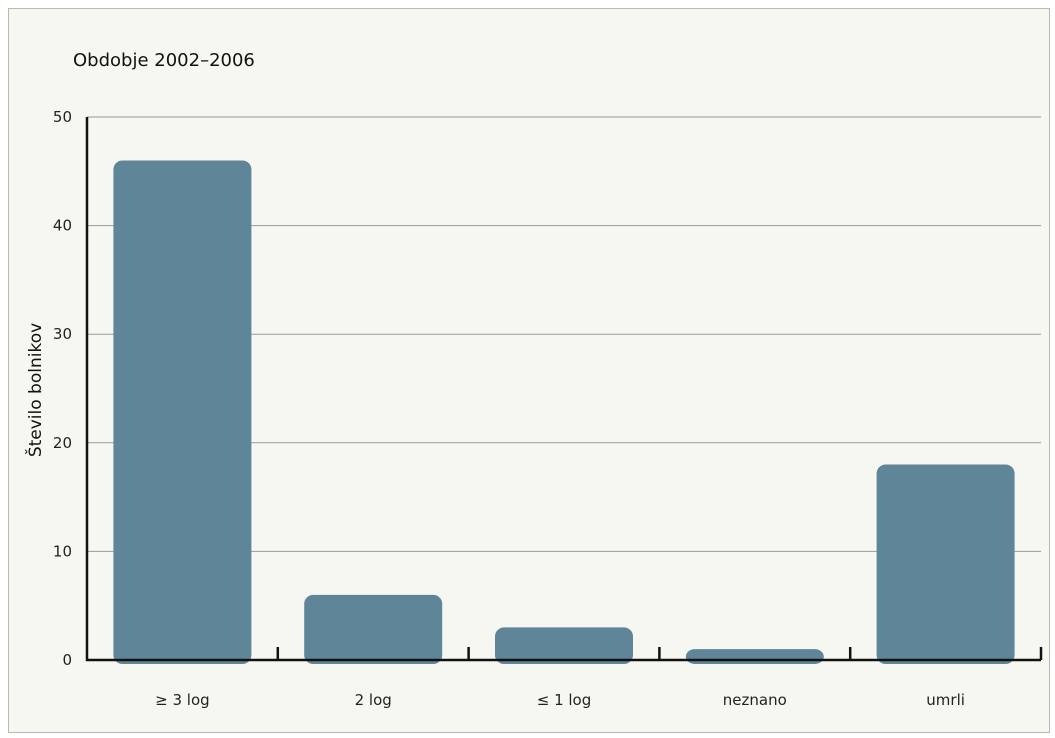  What do you see at coordinates (164, 60) in the screenshot?
I see `chart-title: Obdobje 2002–2006` at bounding box center [164, 60].